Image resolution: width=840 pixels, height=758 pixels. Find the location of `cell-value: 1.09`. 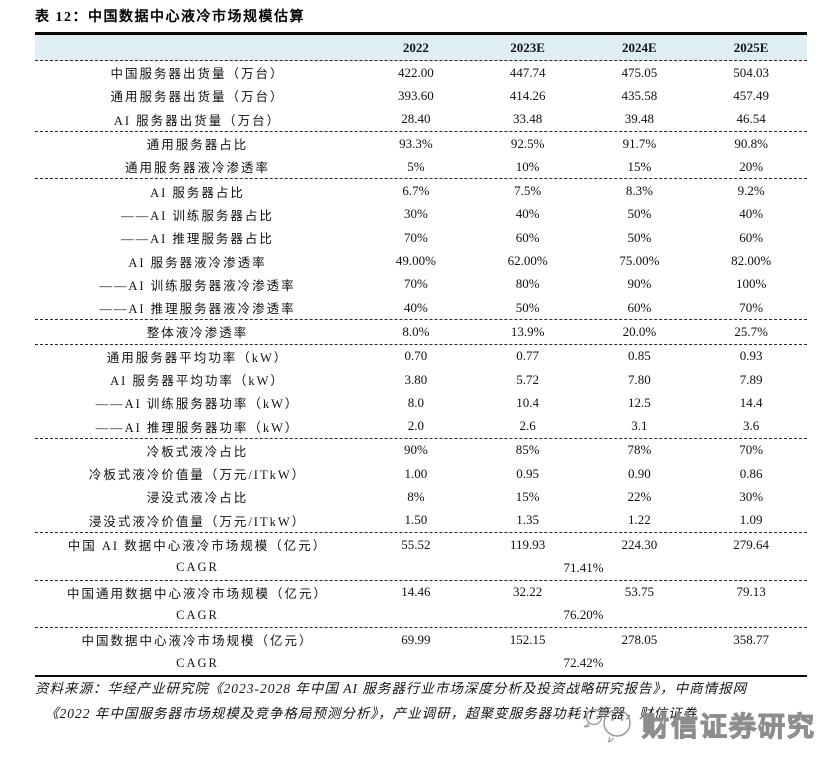

cell-value: 1.09 is located at coordinates (751, 520).